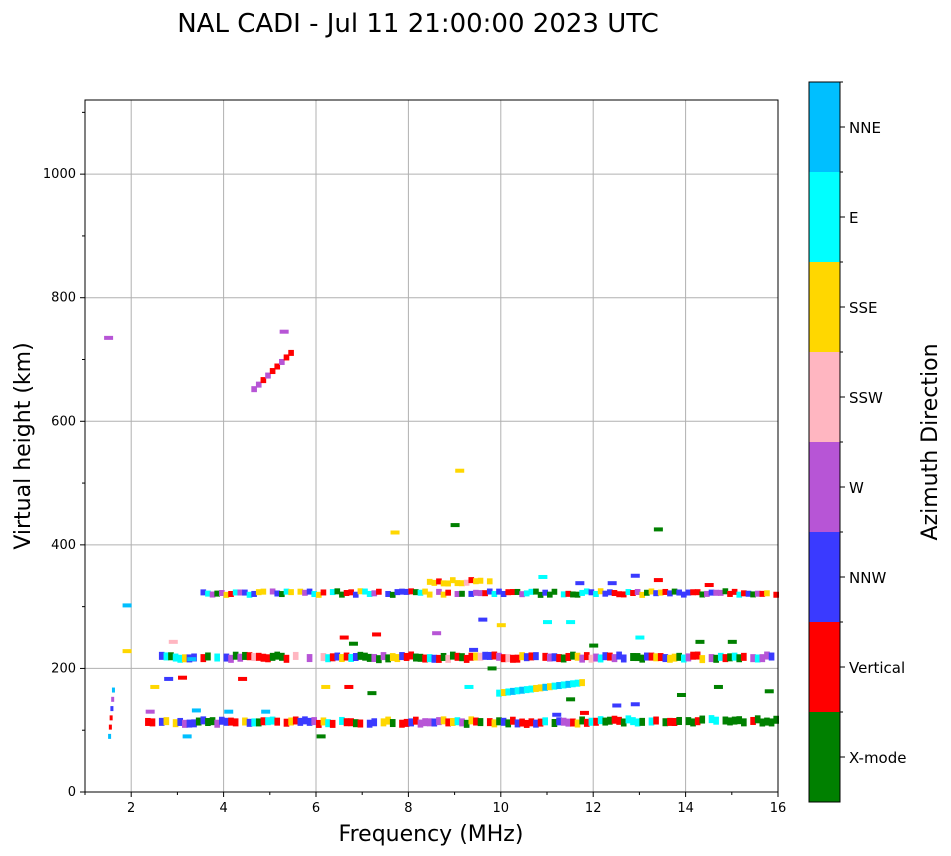 Image resolution: width=951 pixels, height=856 pixels. What do you see at coordinates (685, 808) in the screenshot?
I see `x-tick-label: 14` at bounding box center [685, 808].